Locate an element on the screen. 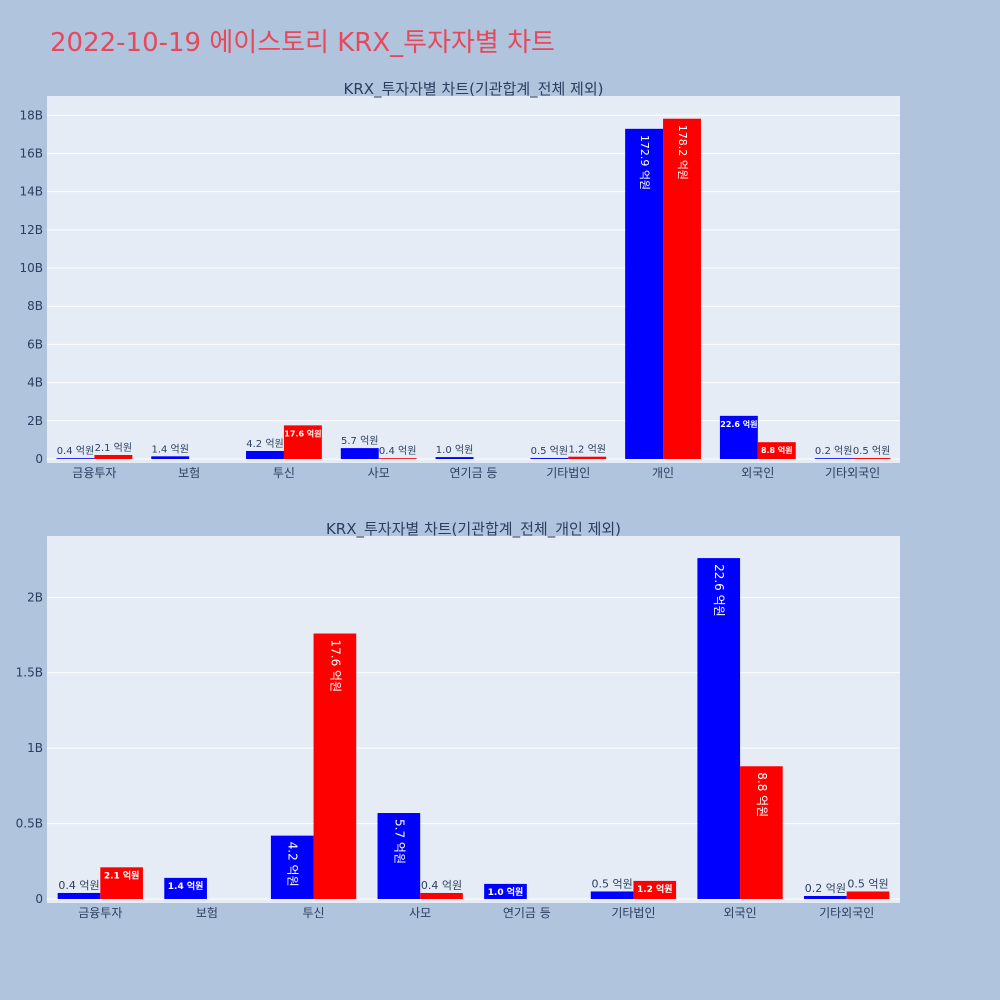 The height and width of the screenshot is (1000, 1000). y-tick-label: 14B is located at coordinates (31, 192).